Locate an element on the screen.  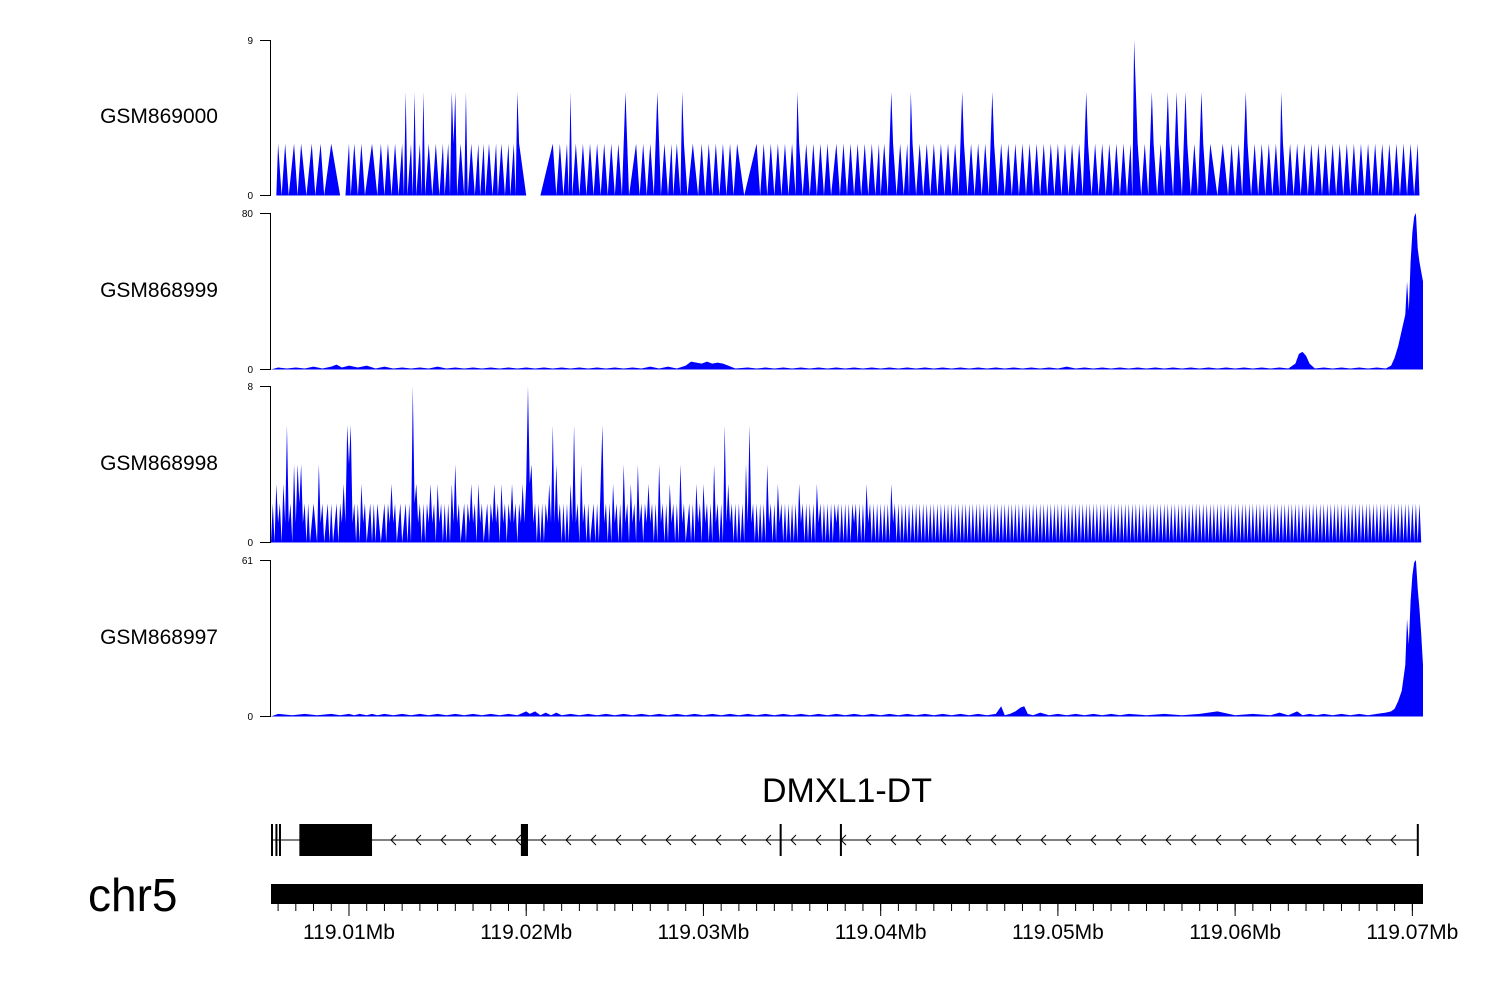
chromosome-bar is located at coordinates (847, 894).